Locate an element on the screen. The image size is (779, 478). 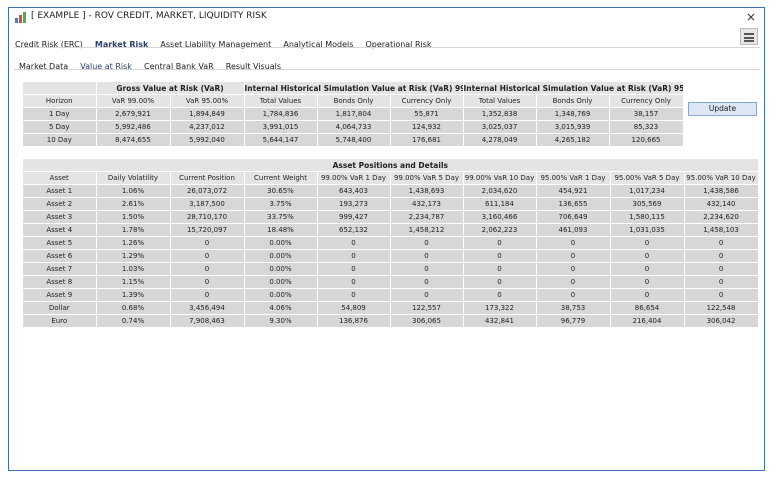
subtab-value-at-risk: Value at Risk is located at coordinates (106, 66).